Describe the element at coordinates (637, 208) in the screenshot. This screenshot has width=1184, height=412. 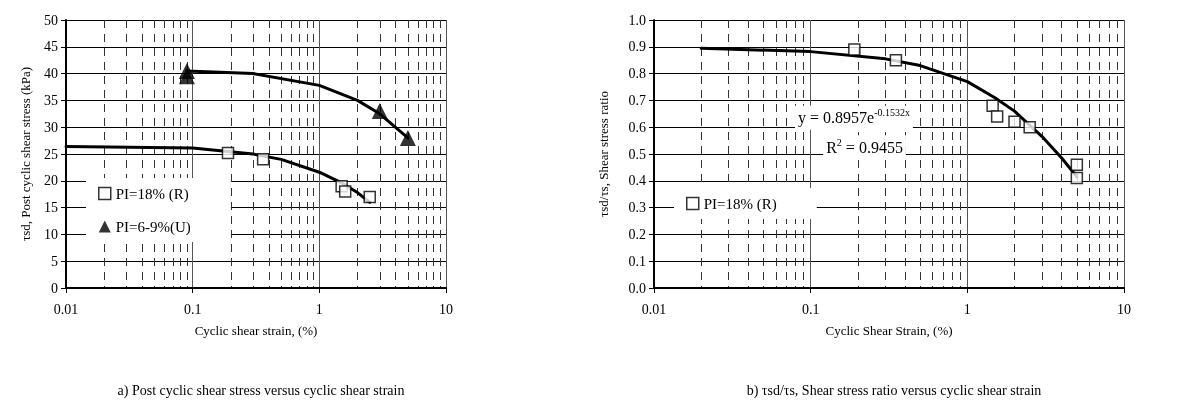
I see `y-tick-label: 0.3` at that location.